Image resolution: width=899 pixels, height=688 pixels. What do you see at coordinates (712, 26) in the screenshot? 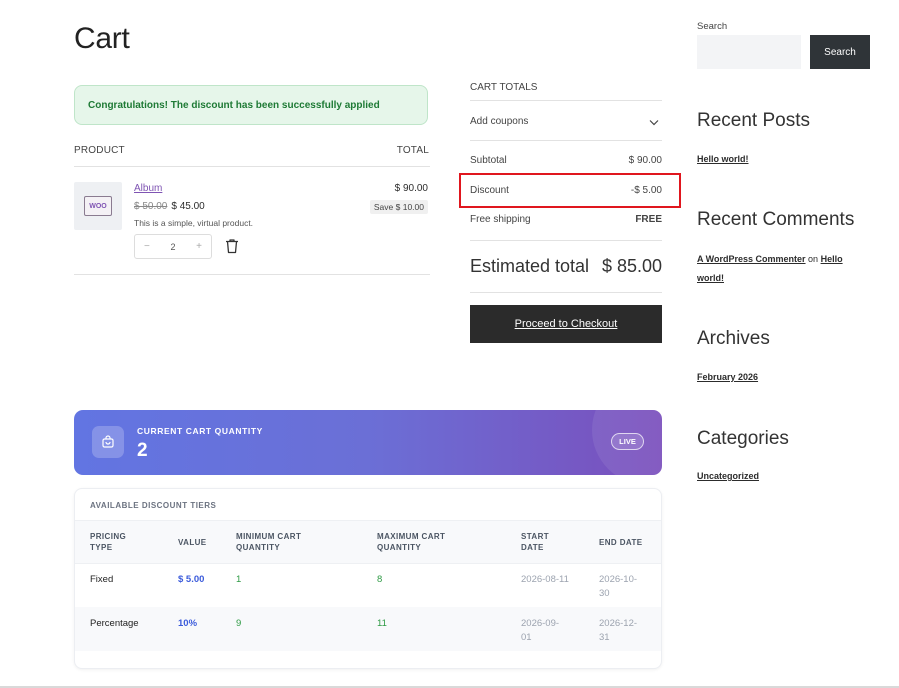
I see `search-label: Search` at bounding box center [712, 26].